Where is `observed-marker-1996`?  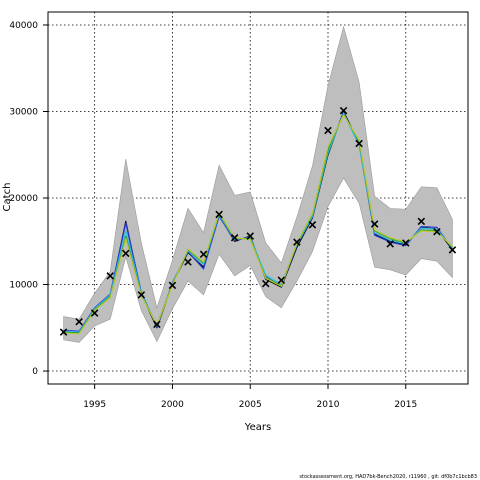 observed-marker-1996 is located at coordinates (110, 276).